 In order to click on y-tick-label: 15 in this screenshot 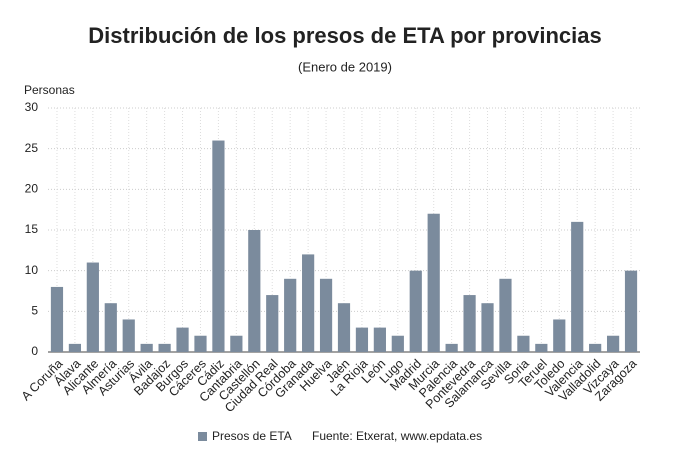, I will do `click(32, 229)`.